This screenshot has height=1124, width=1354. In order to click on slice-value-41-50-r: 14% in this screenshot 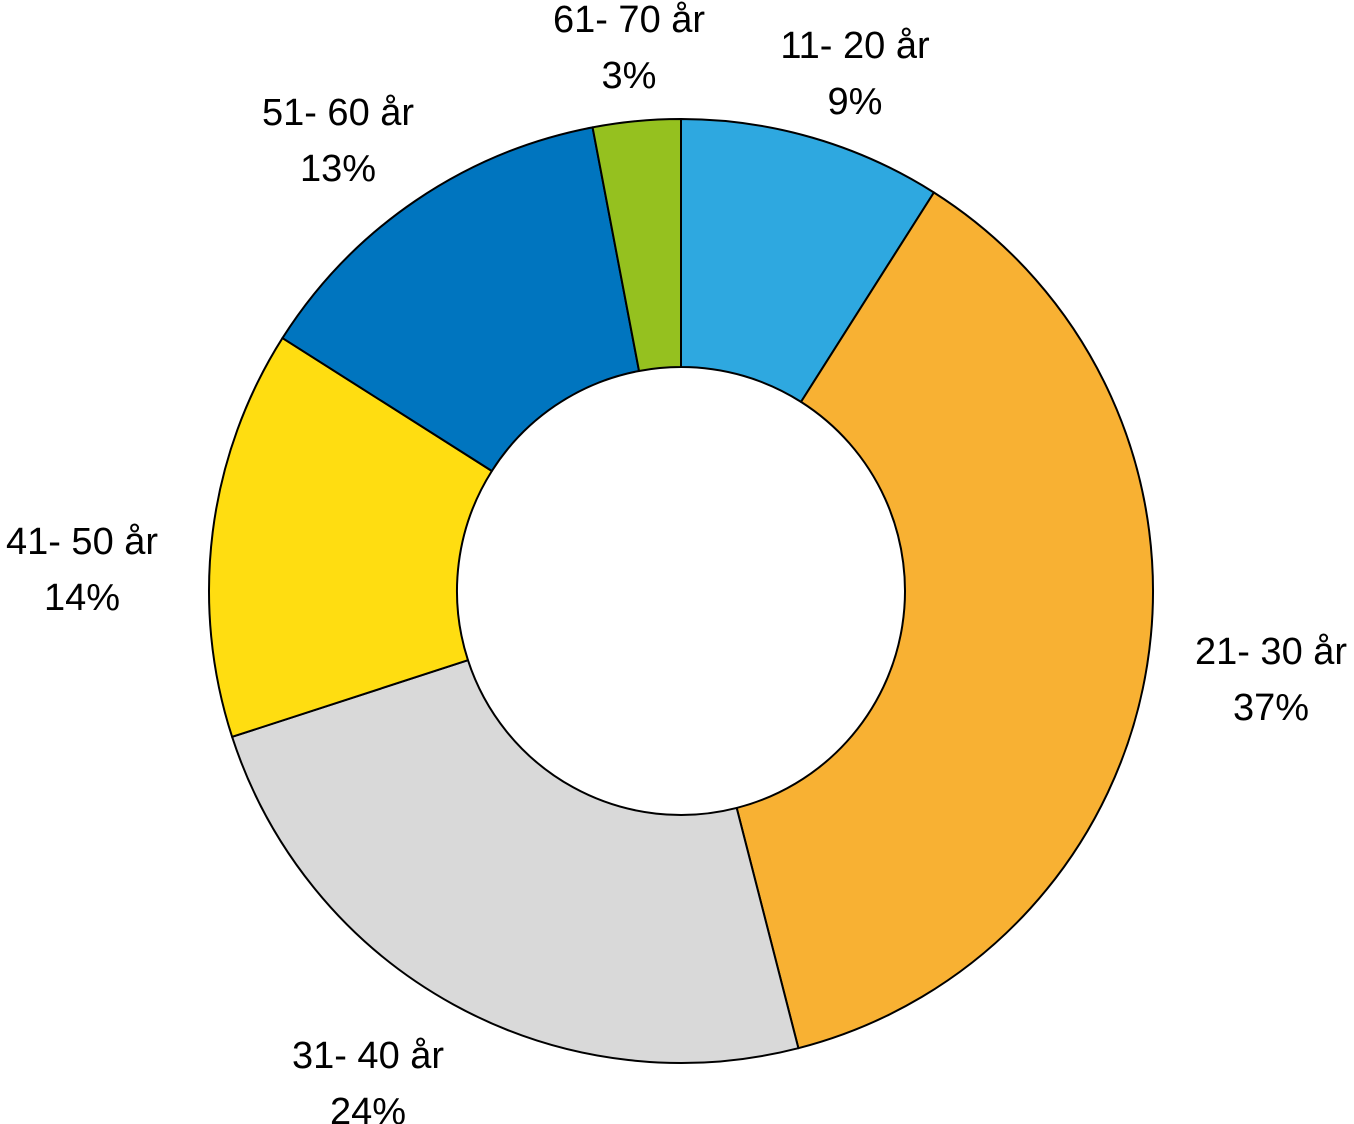, I will do `click(82, 598)`.